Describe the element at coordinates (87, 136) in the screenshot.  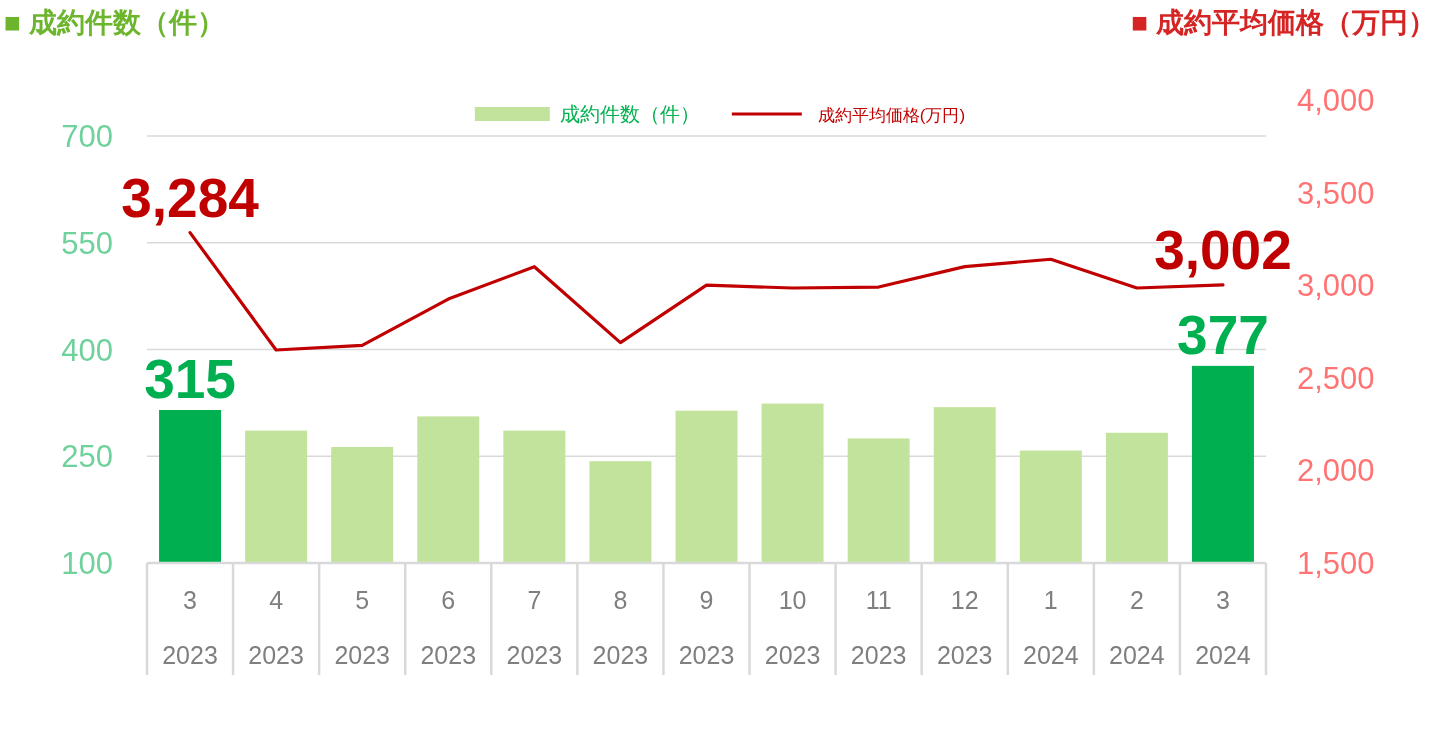
I see `y-tick-label: 700` at that location.